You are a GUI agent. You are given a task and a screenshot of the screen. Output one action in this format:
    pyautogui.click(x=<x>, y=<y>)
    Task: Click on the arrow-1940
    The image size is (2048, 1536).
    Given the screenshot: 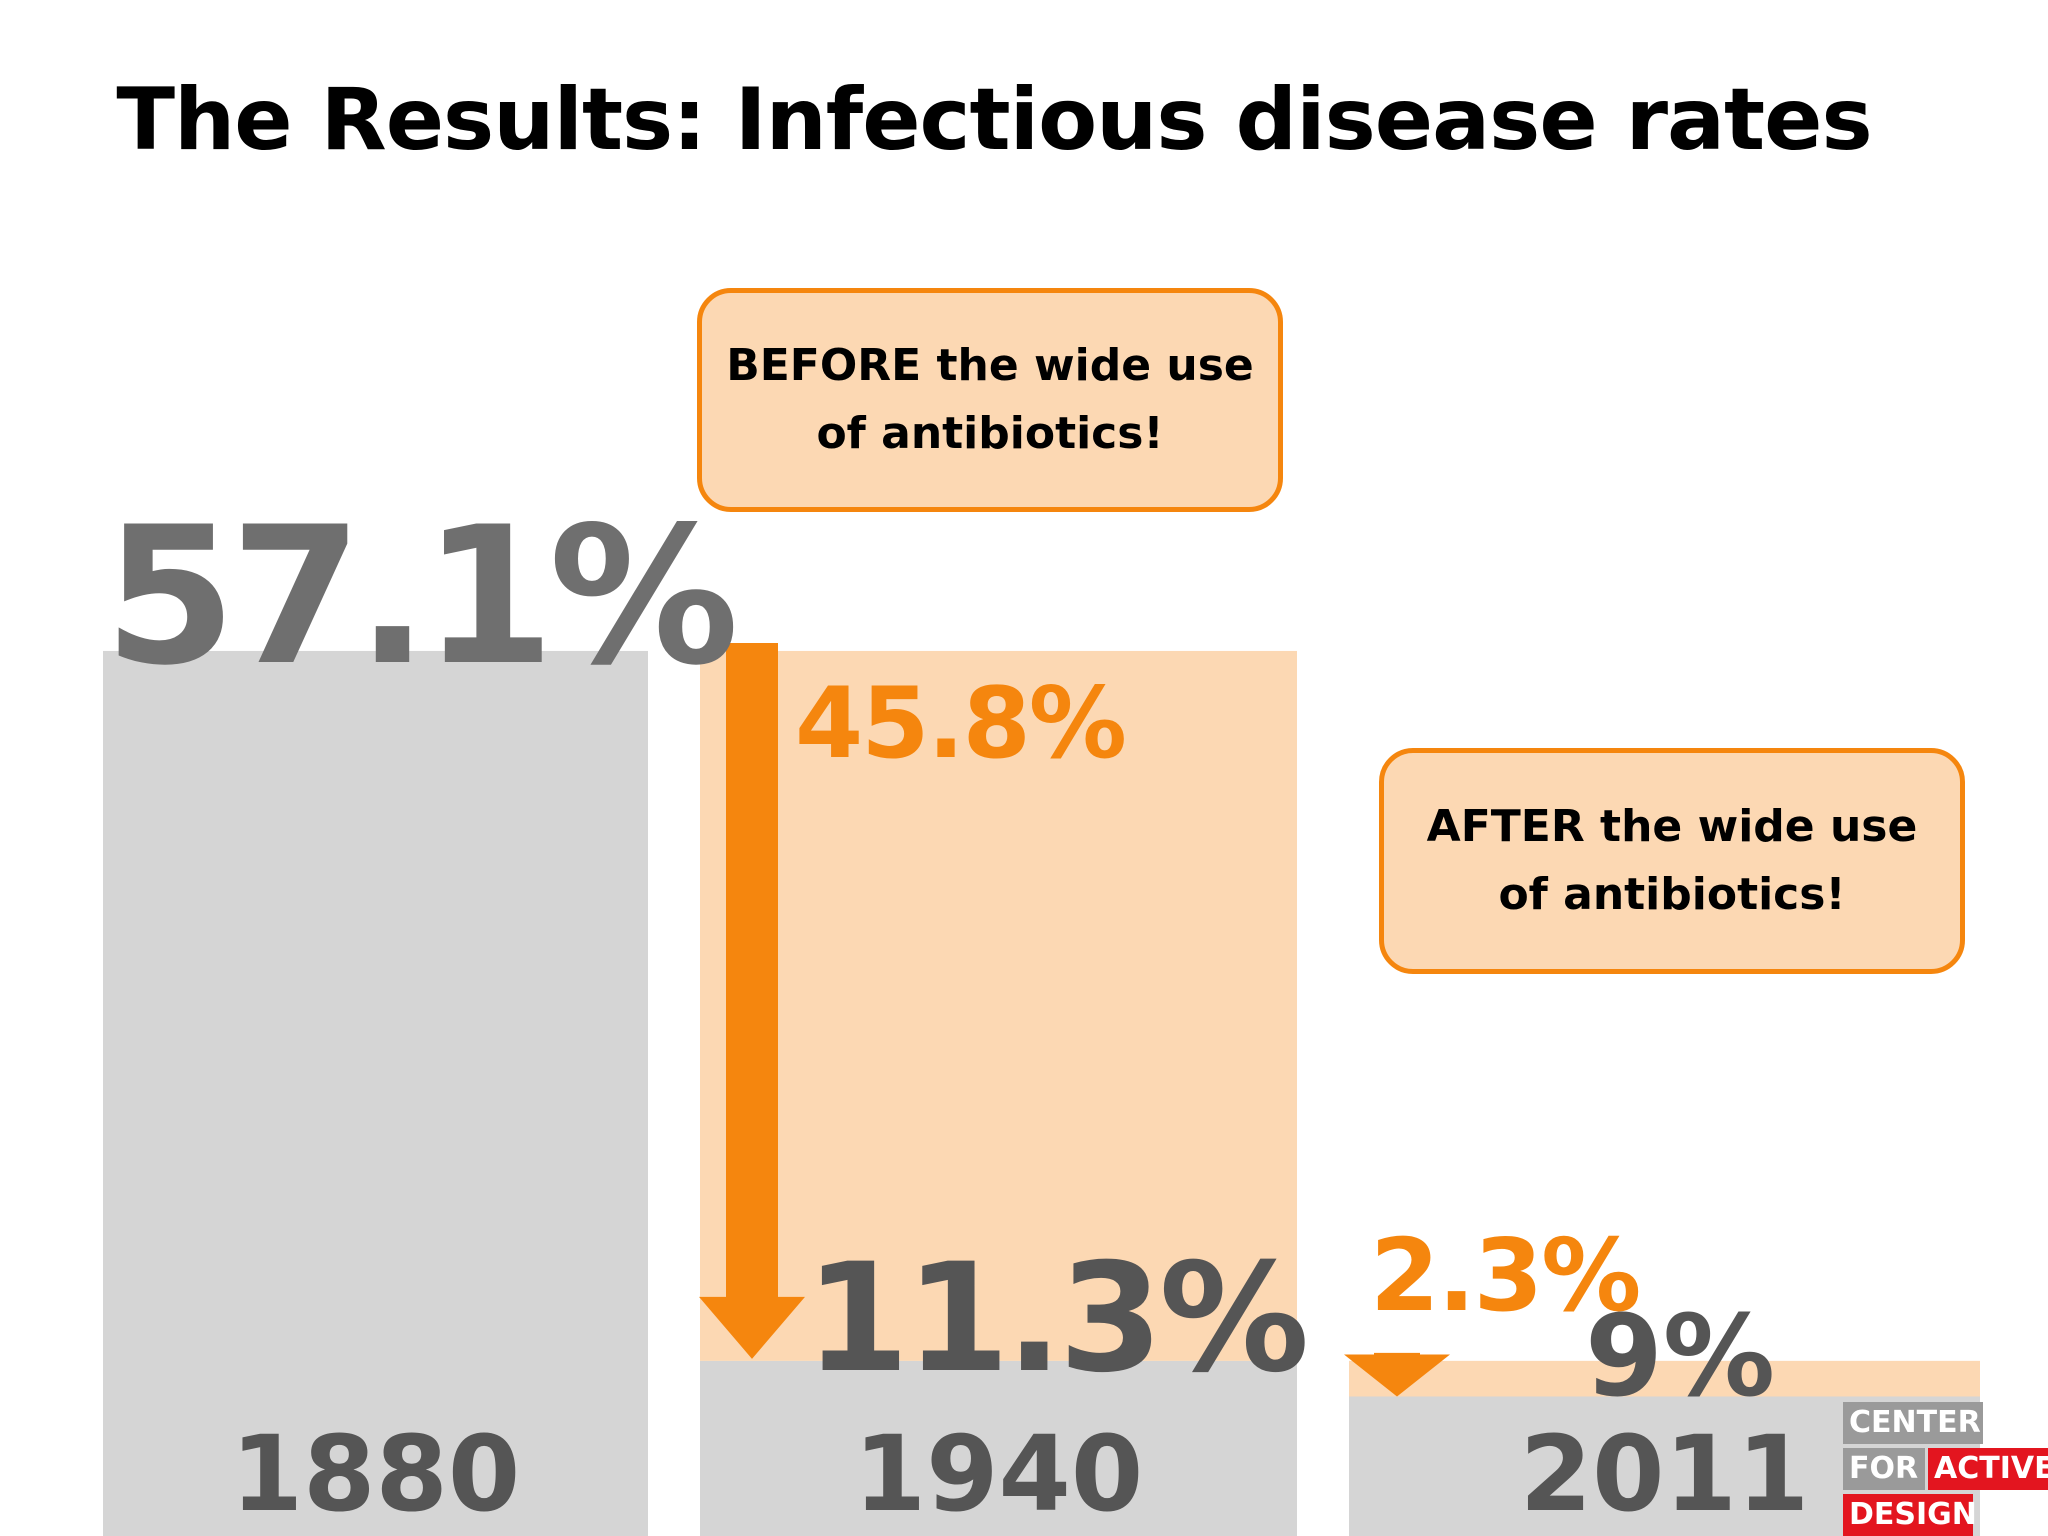 What is the action you would take?
    pyautogui.click(x=752, y=1000)
    